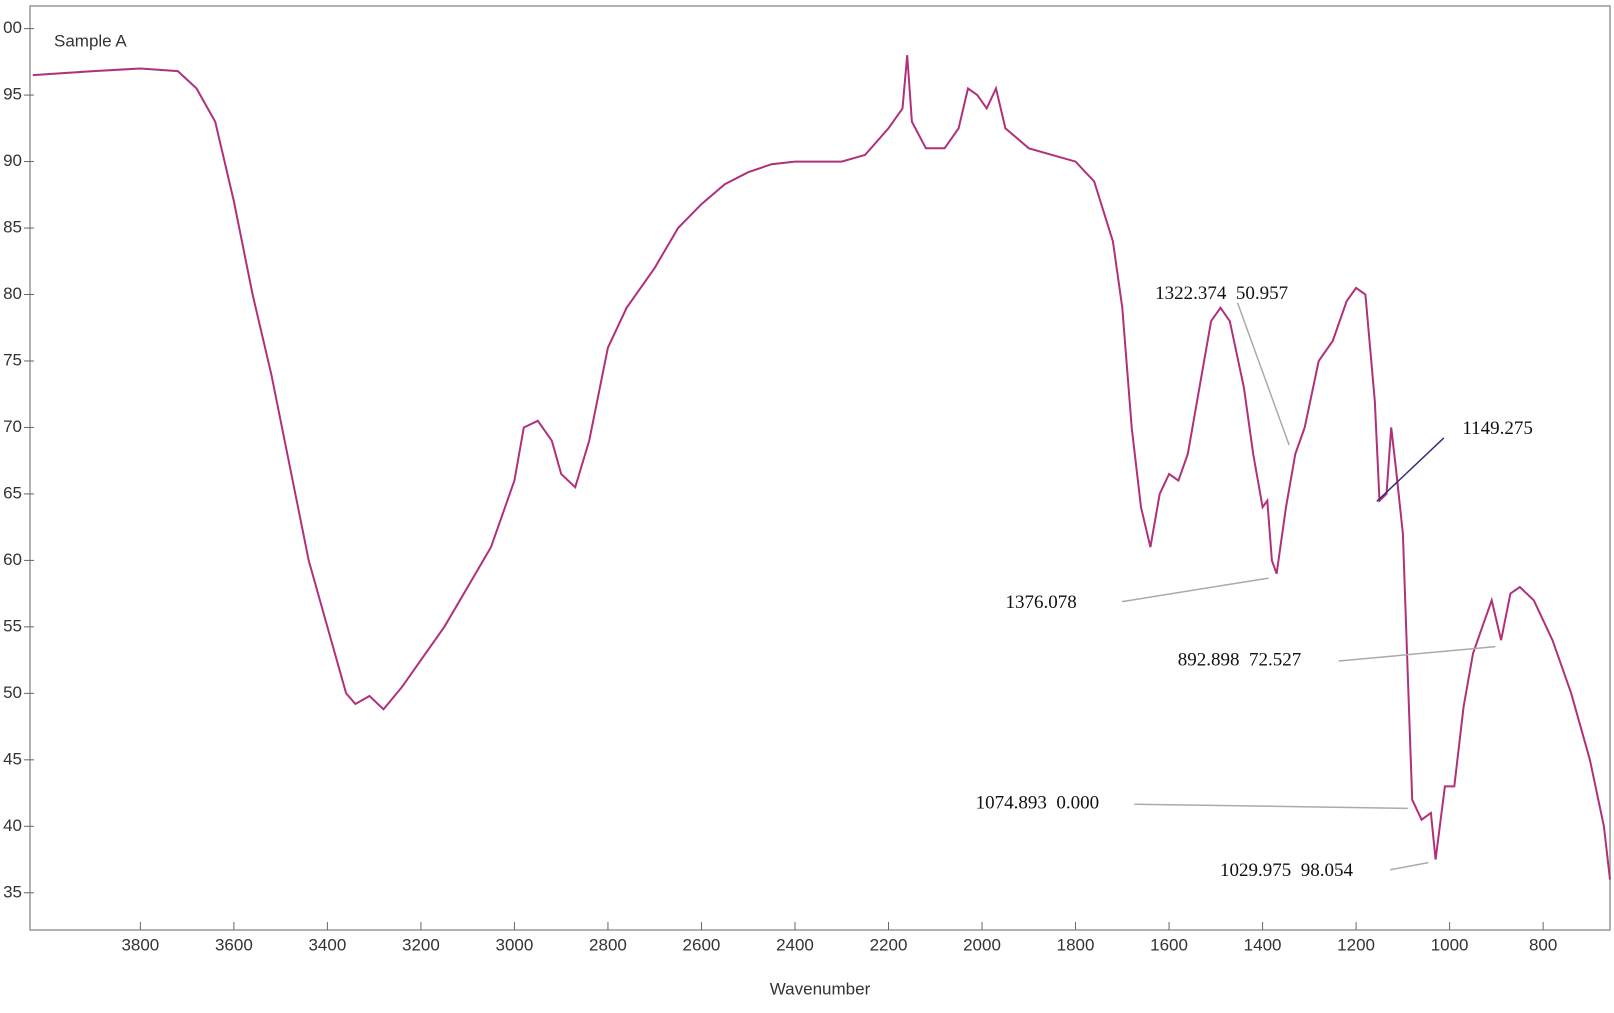 The image size is (1614, 1013). What do you see at coordinates (234, 944) in the screenshot?
I see `x-tick-label: 3600` at bounding box center [234, 944].